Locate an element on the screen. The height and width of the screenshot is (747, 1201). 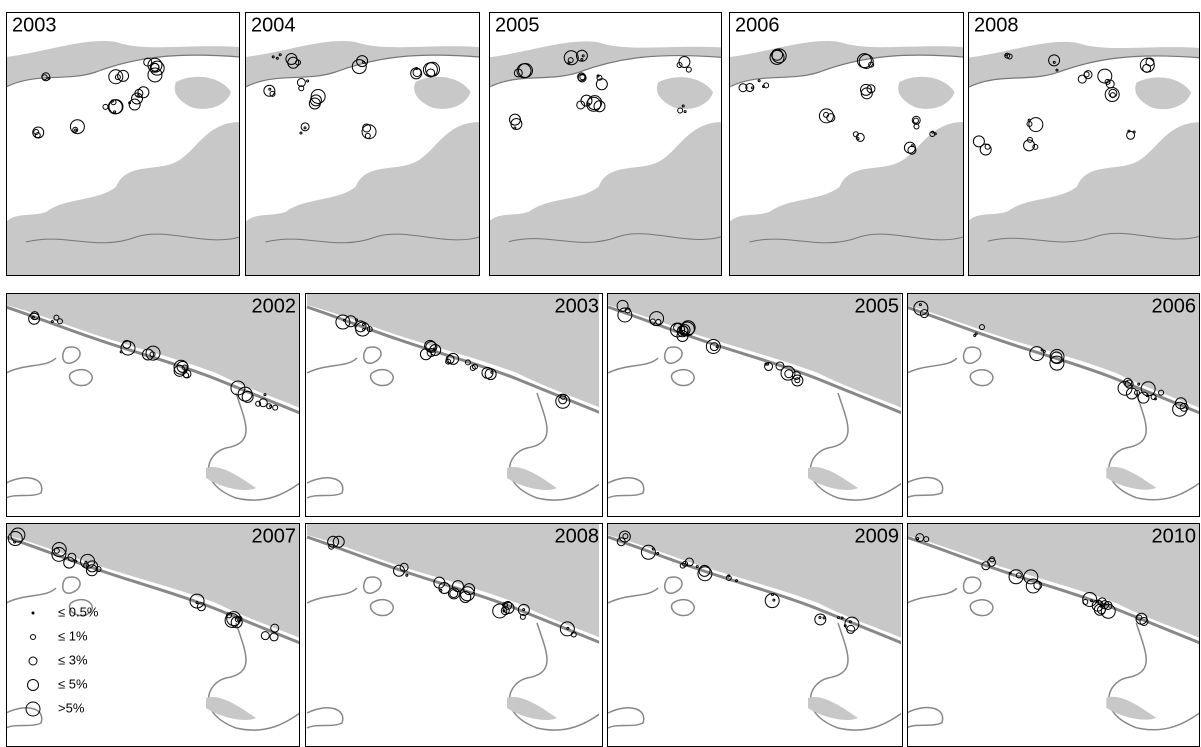
map-panel: 2004 is located at coordinates (362, 144).